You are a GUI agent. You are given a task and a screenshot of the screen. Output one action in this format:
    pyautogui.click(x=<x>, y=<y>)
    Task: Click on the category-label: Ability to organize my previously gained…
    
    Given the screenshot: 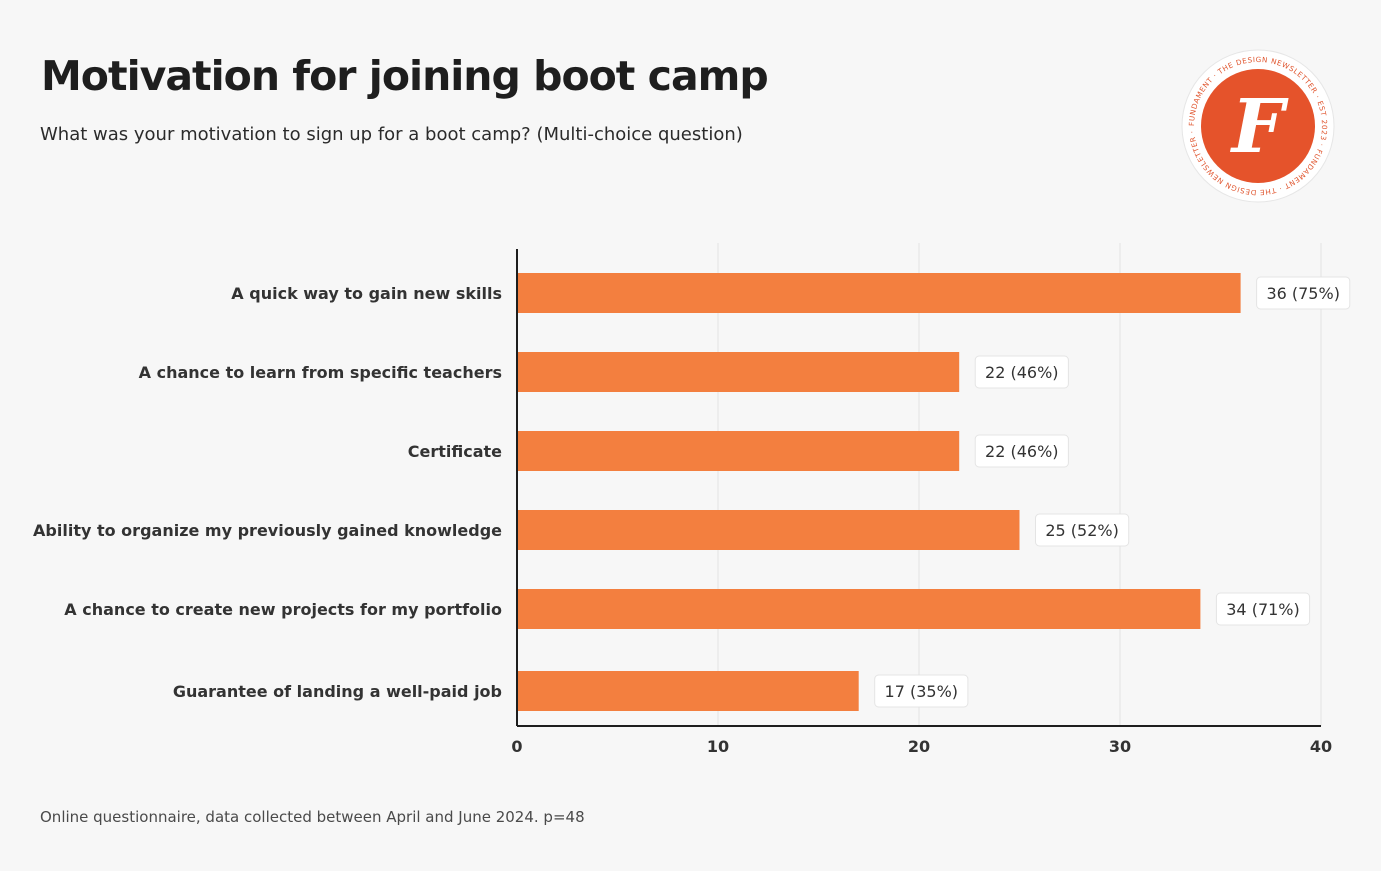 What is the action you would take?
    pyautogui.click(x=267, y=530)
    